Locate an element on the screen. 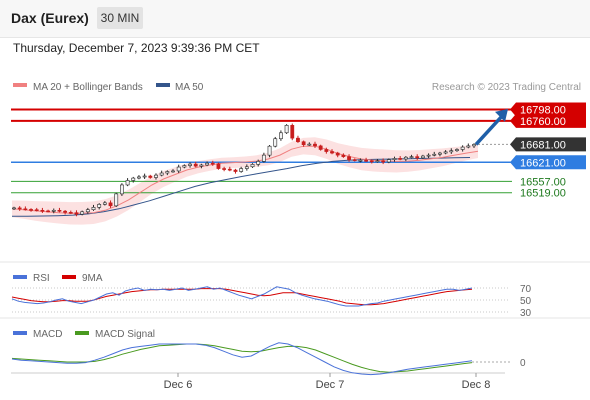  resistance-level-tag: 16798.00 is located at coordinates (548, 109).